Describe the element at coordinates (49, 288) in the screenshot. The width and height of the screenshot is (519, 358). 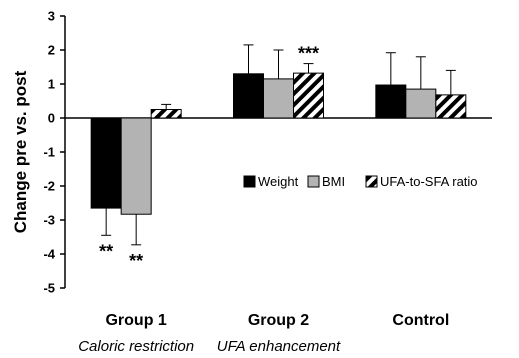
I see `y-tick-label: -5` at that location.